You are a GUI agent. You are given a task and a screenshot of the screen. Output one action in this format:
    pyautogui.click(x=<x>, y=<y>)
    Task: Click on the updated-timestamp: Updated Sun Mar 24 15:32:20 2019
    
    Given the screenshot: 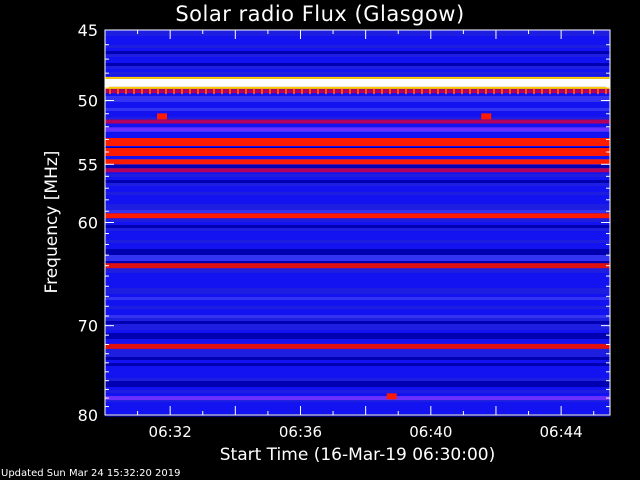 What is the action you would take?
    pyautogui.click(x=91, y=473)
    